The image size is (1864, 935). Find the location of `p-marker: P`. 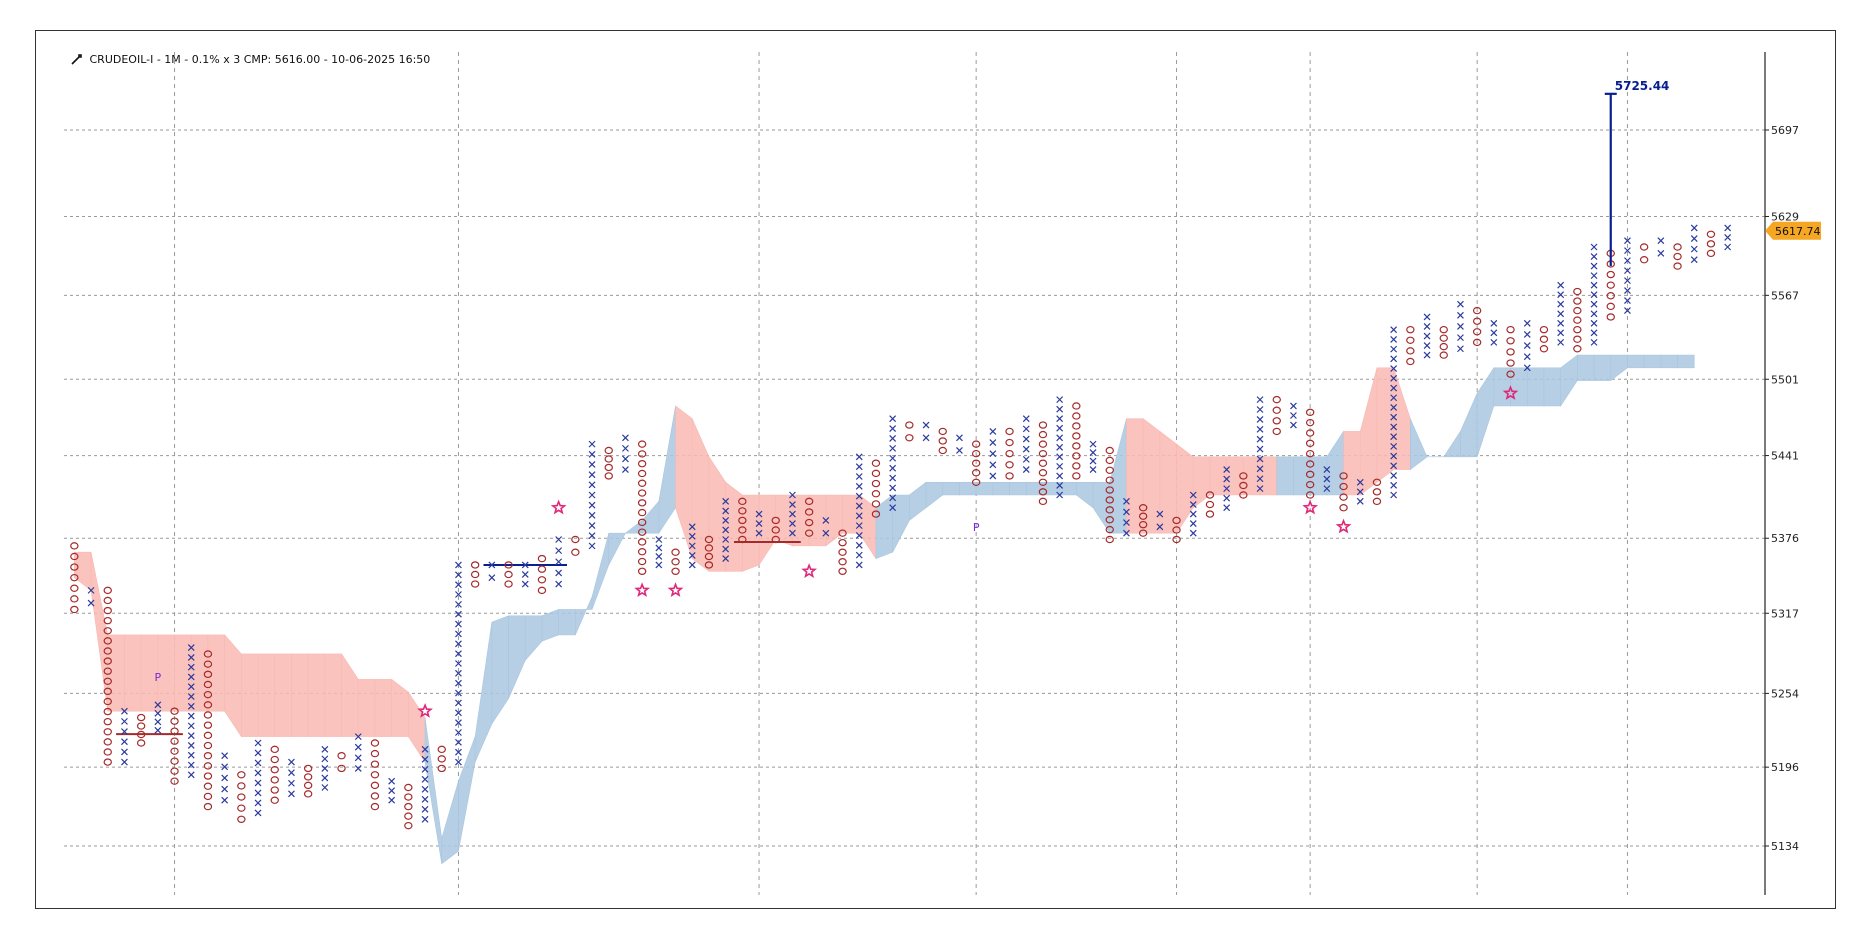

p-marker: P is located at coordinates (158, 677).